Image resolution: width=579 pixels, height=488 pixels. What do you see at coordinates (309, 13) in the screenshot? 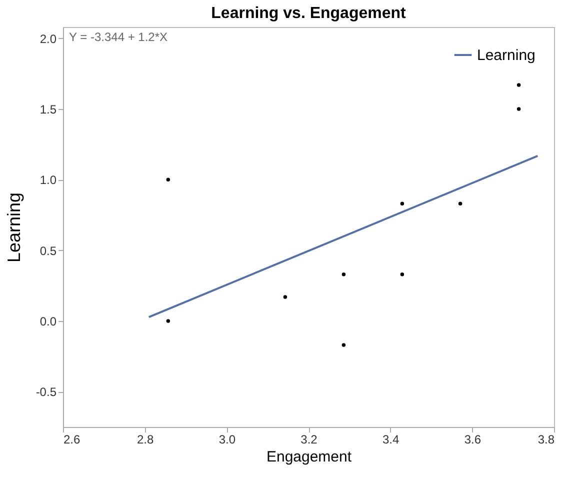
I see `chart-title: Learning vs. Engagement` at bounding box center [309, 13].